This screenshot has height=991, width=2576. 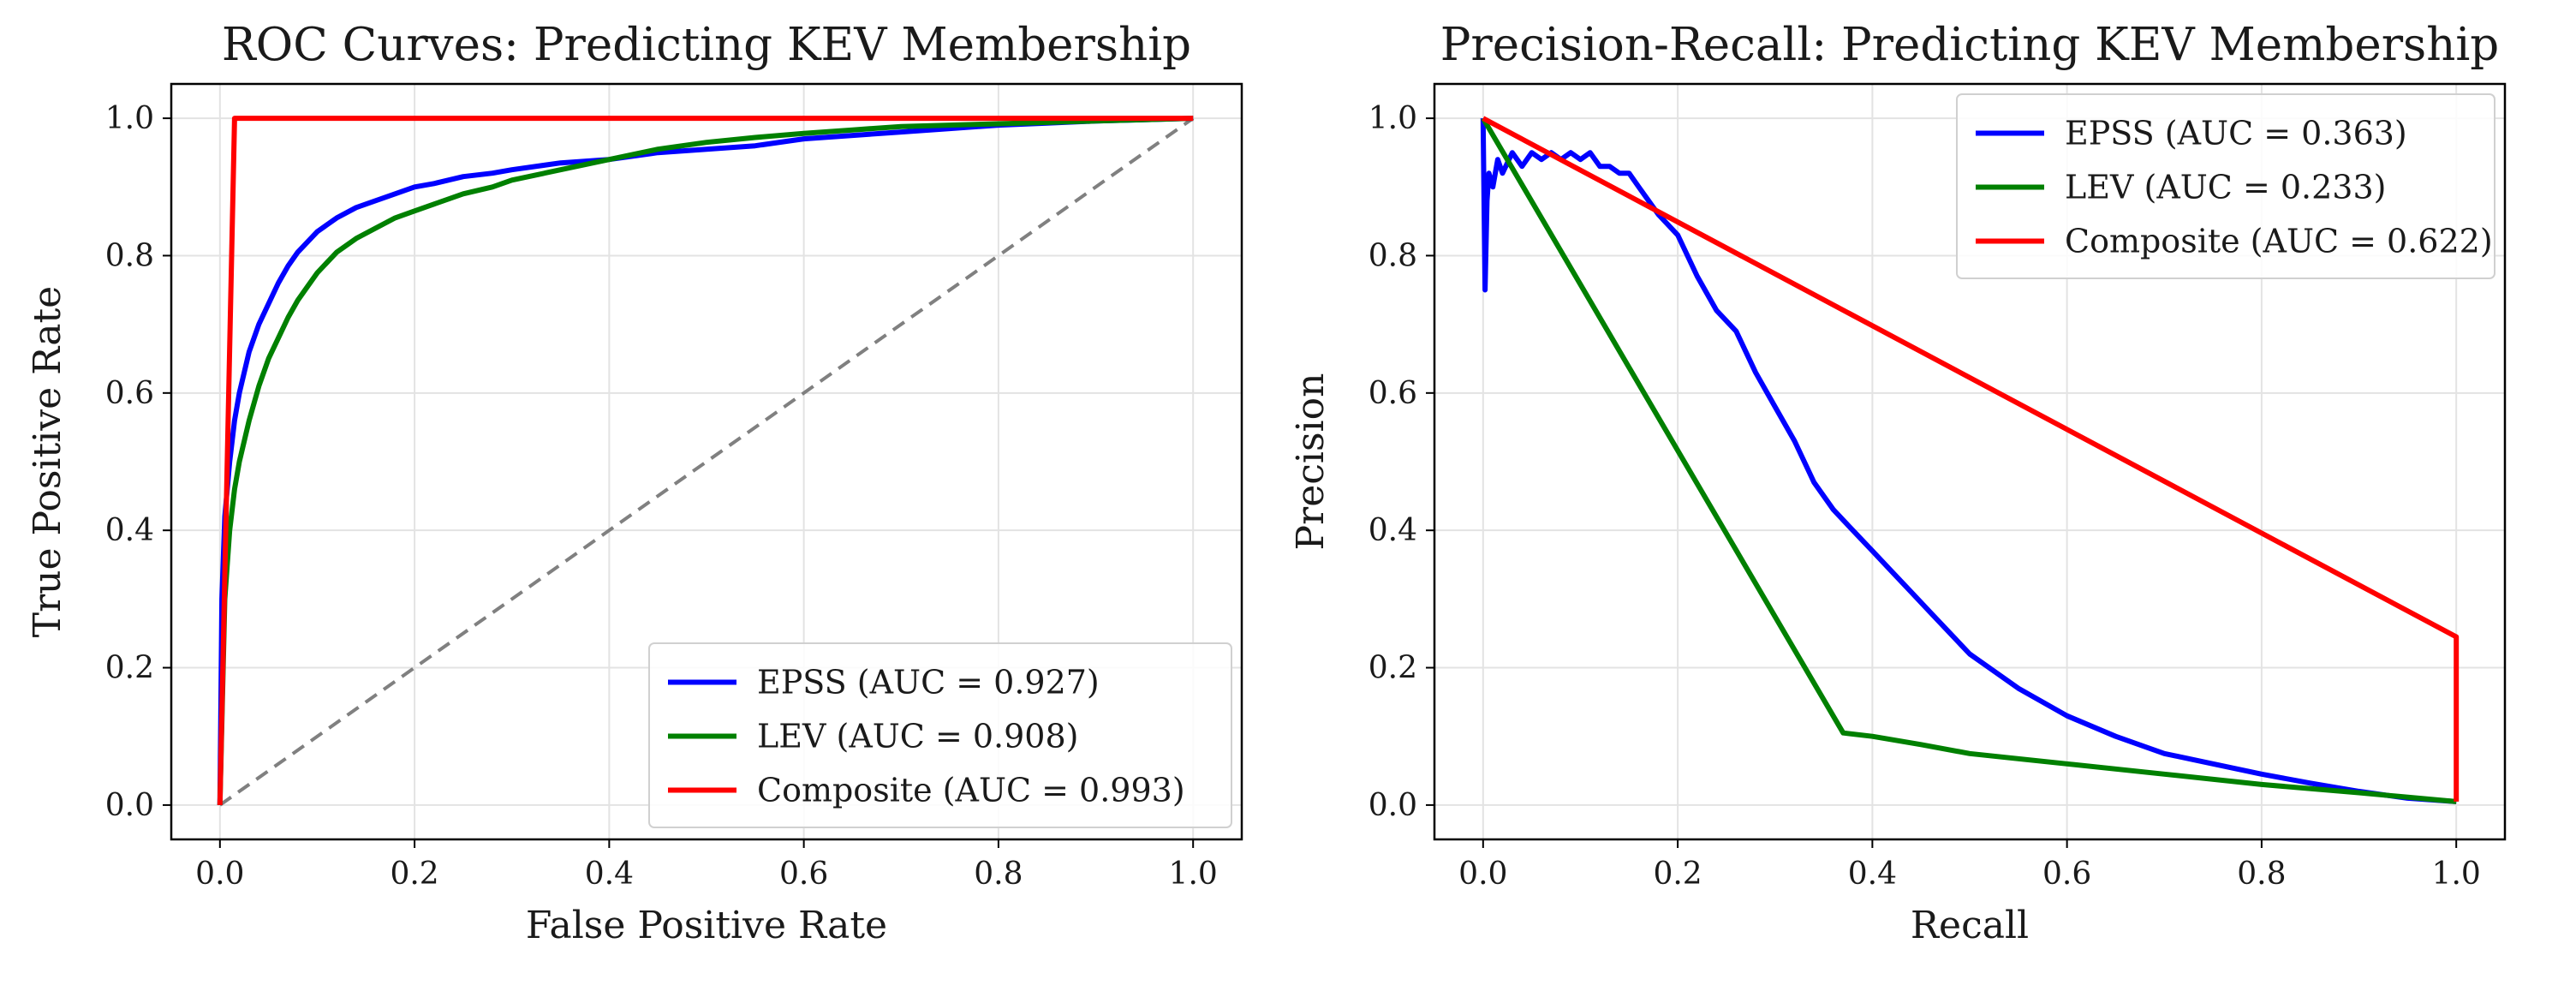 I want to click on pr-y-tick-label: 1.0, so click(x=1393, y=118).